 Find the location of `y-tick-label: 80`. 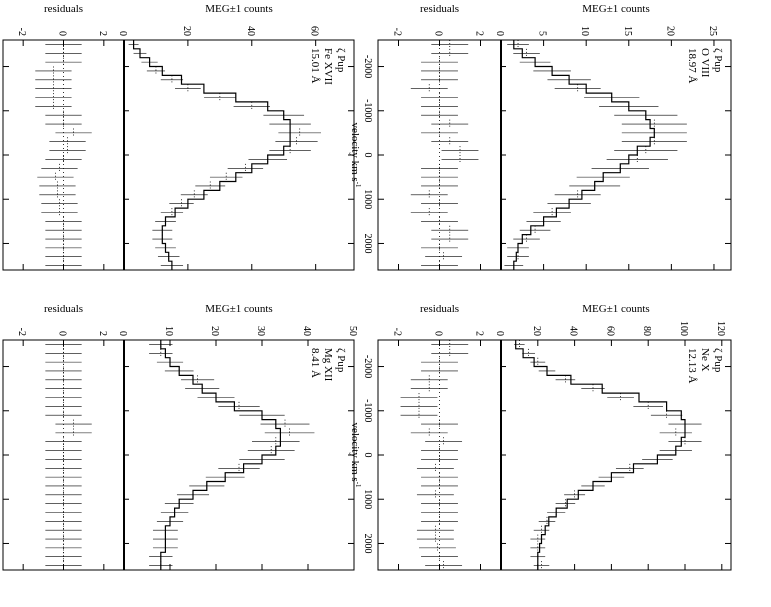

y-tick-label: 80 is located at coordinates (646, 331).